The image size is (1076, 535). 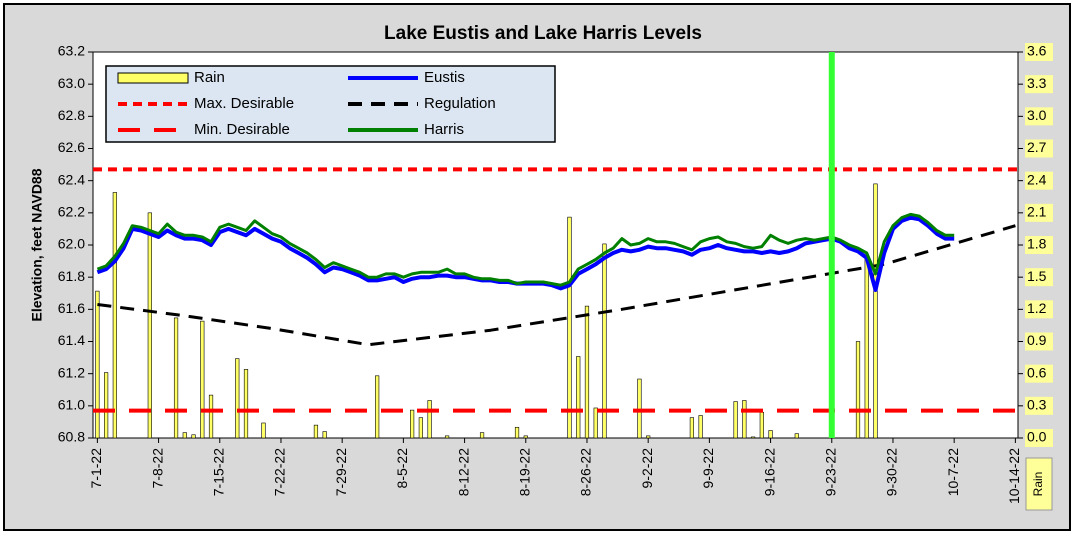 I want to click on legend-label: Harris, so click(x=444, y=129).